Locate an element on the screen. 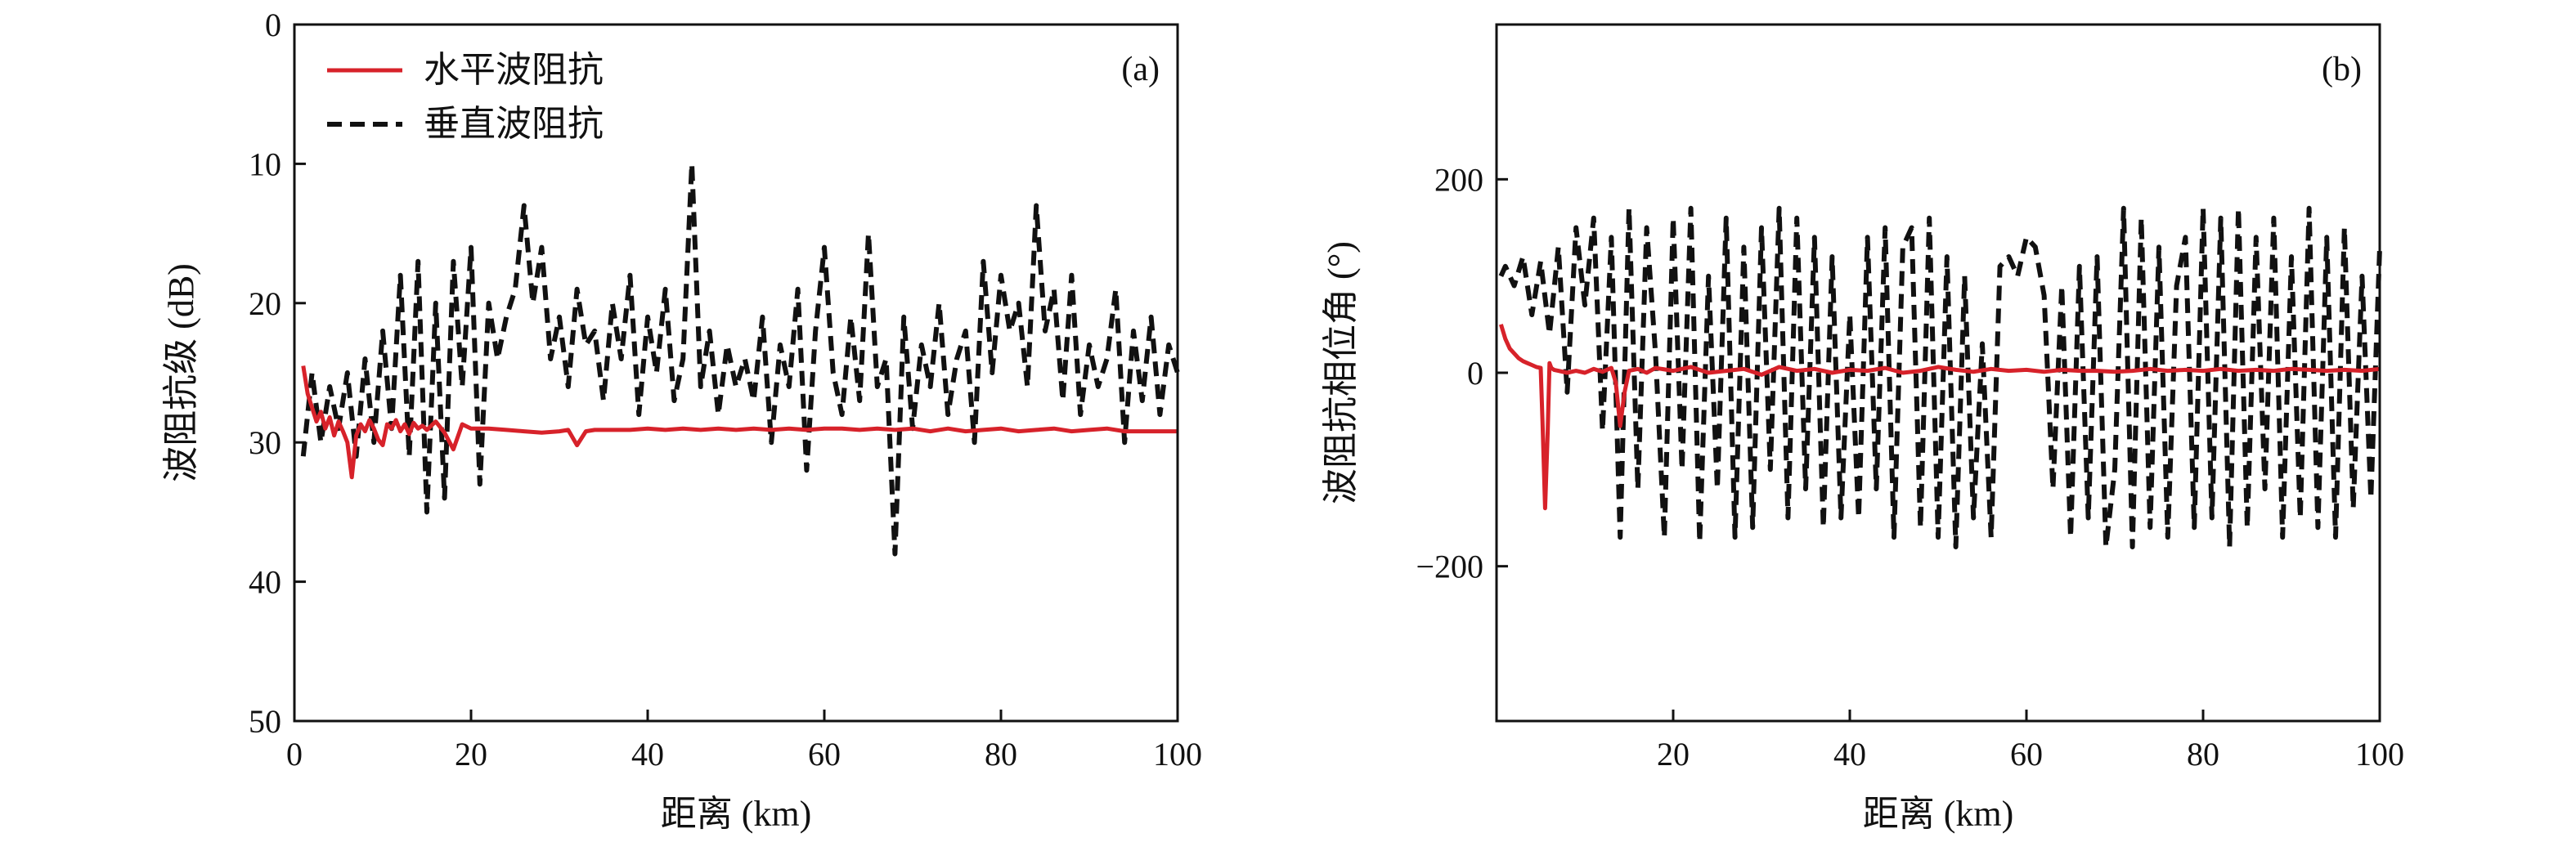 The width and height of the screenshot is (2576, 851). panel-b-x-axis-label: 距离 (km) is located at coordinates (1939, 814).